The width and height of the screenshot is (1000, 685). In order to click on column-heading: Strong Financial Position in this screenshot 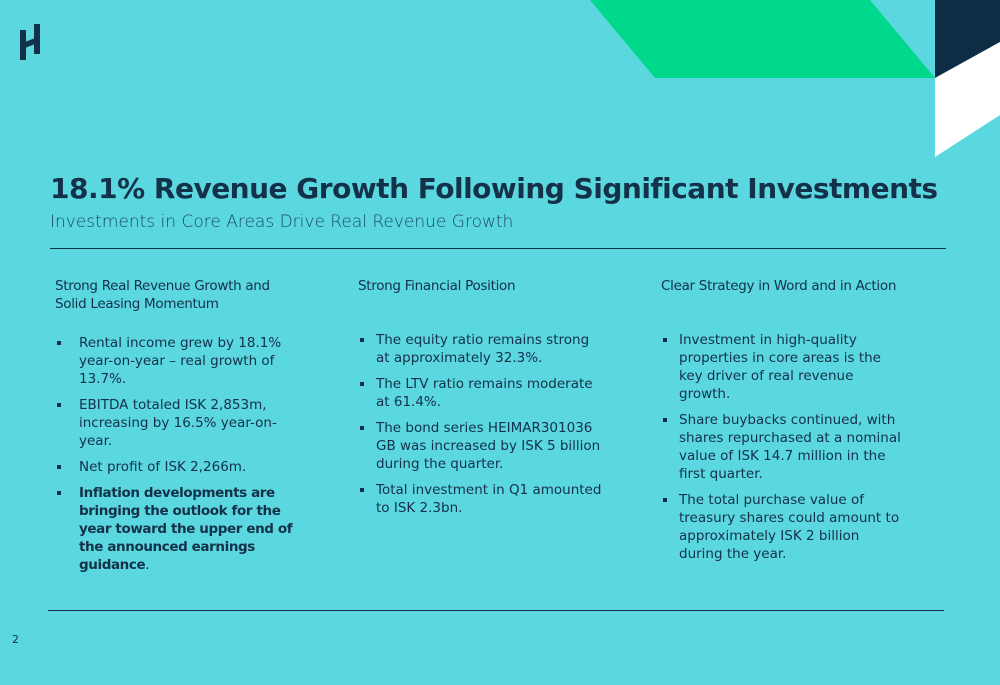, I will do `click(437, 286)`.